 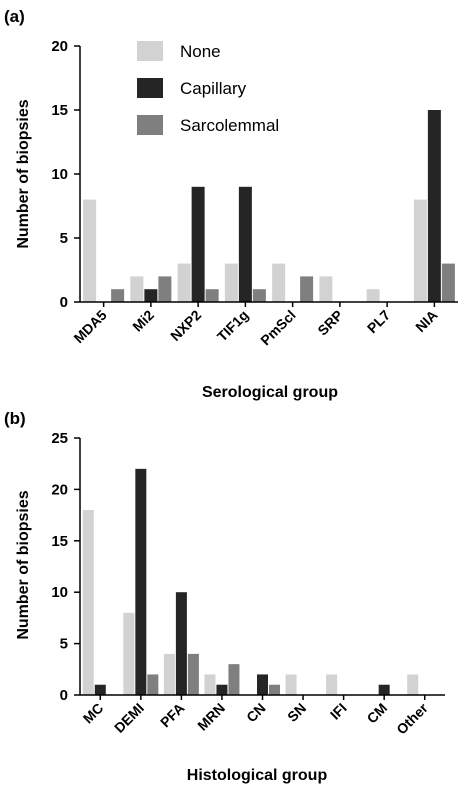 What do you see at coordinates (100, 689) in the screenshot?
I see `panel-b-bar-mc-capillary` at bounding box center [100, 689].